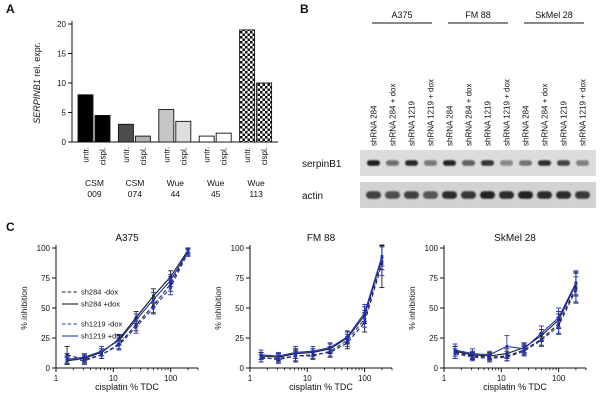 The height and width of the screenshot is (405, 600). Describe the element at coordinates (102, 324) in the screenshot. I see `legend-label: sh1219 -dox` at that location.